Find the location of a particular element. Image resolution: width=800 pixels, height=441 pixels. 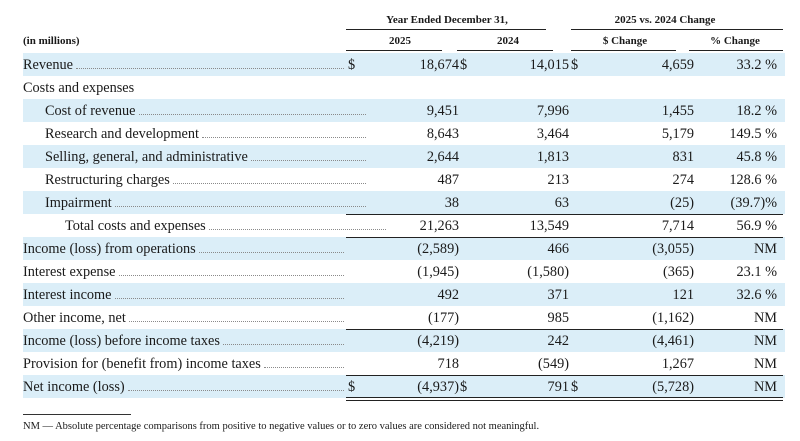

period-header: Year Ended December 31, is located at coordinates (447, 20).